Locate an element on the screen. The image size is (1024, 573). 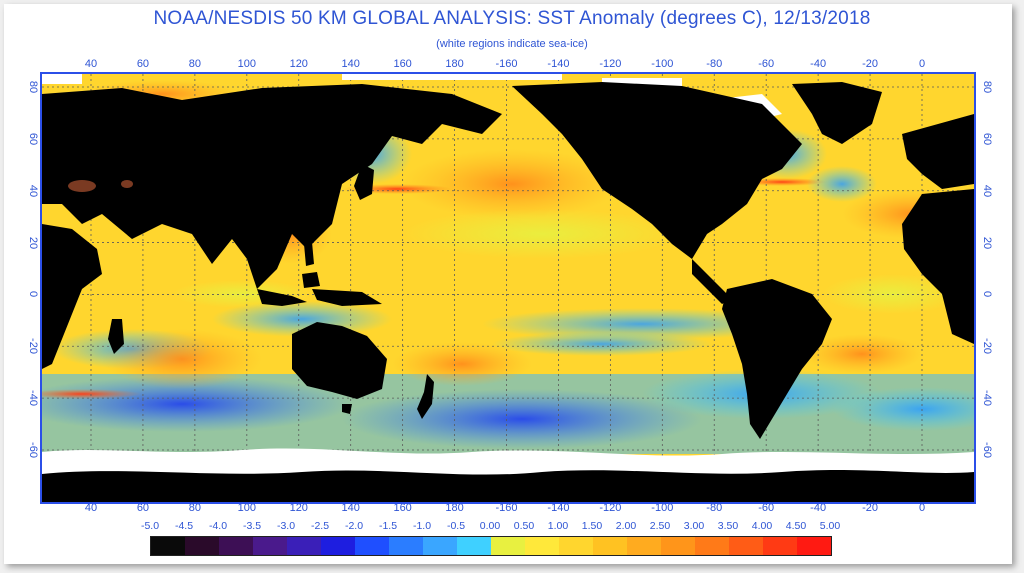
lon-label-top-0: 40 is located at coordinates (91, 64).